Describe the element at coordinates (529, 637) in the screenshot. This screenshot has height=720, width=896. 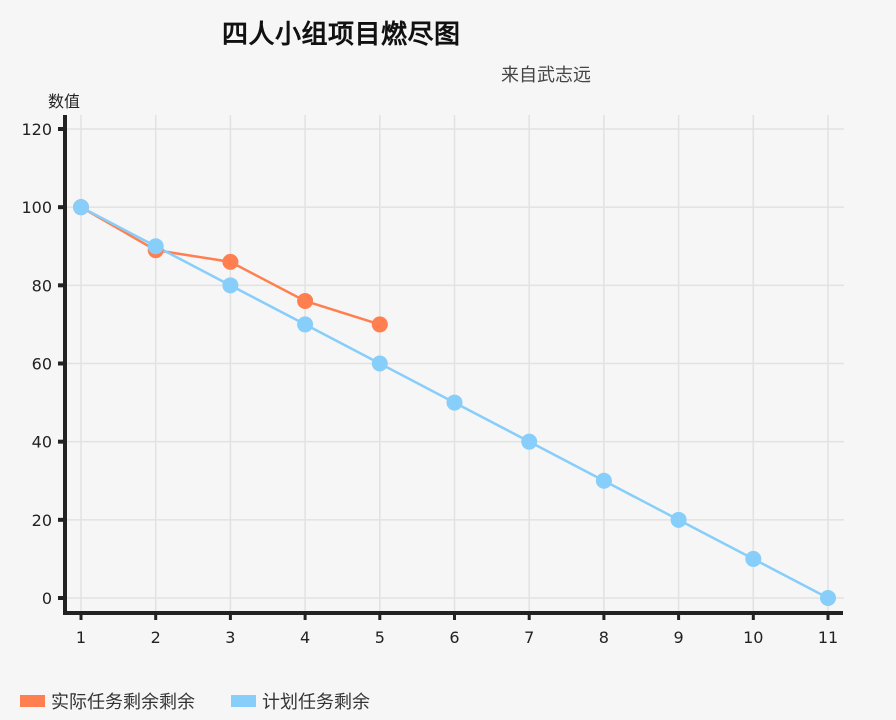
I see `x-tick-label: 7` at that location.